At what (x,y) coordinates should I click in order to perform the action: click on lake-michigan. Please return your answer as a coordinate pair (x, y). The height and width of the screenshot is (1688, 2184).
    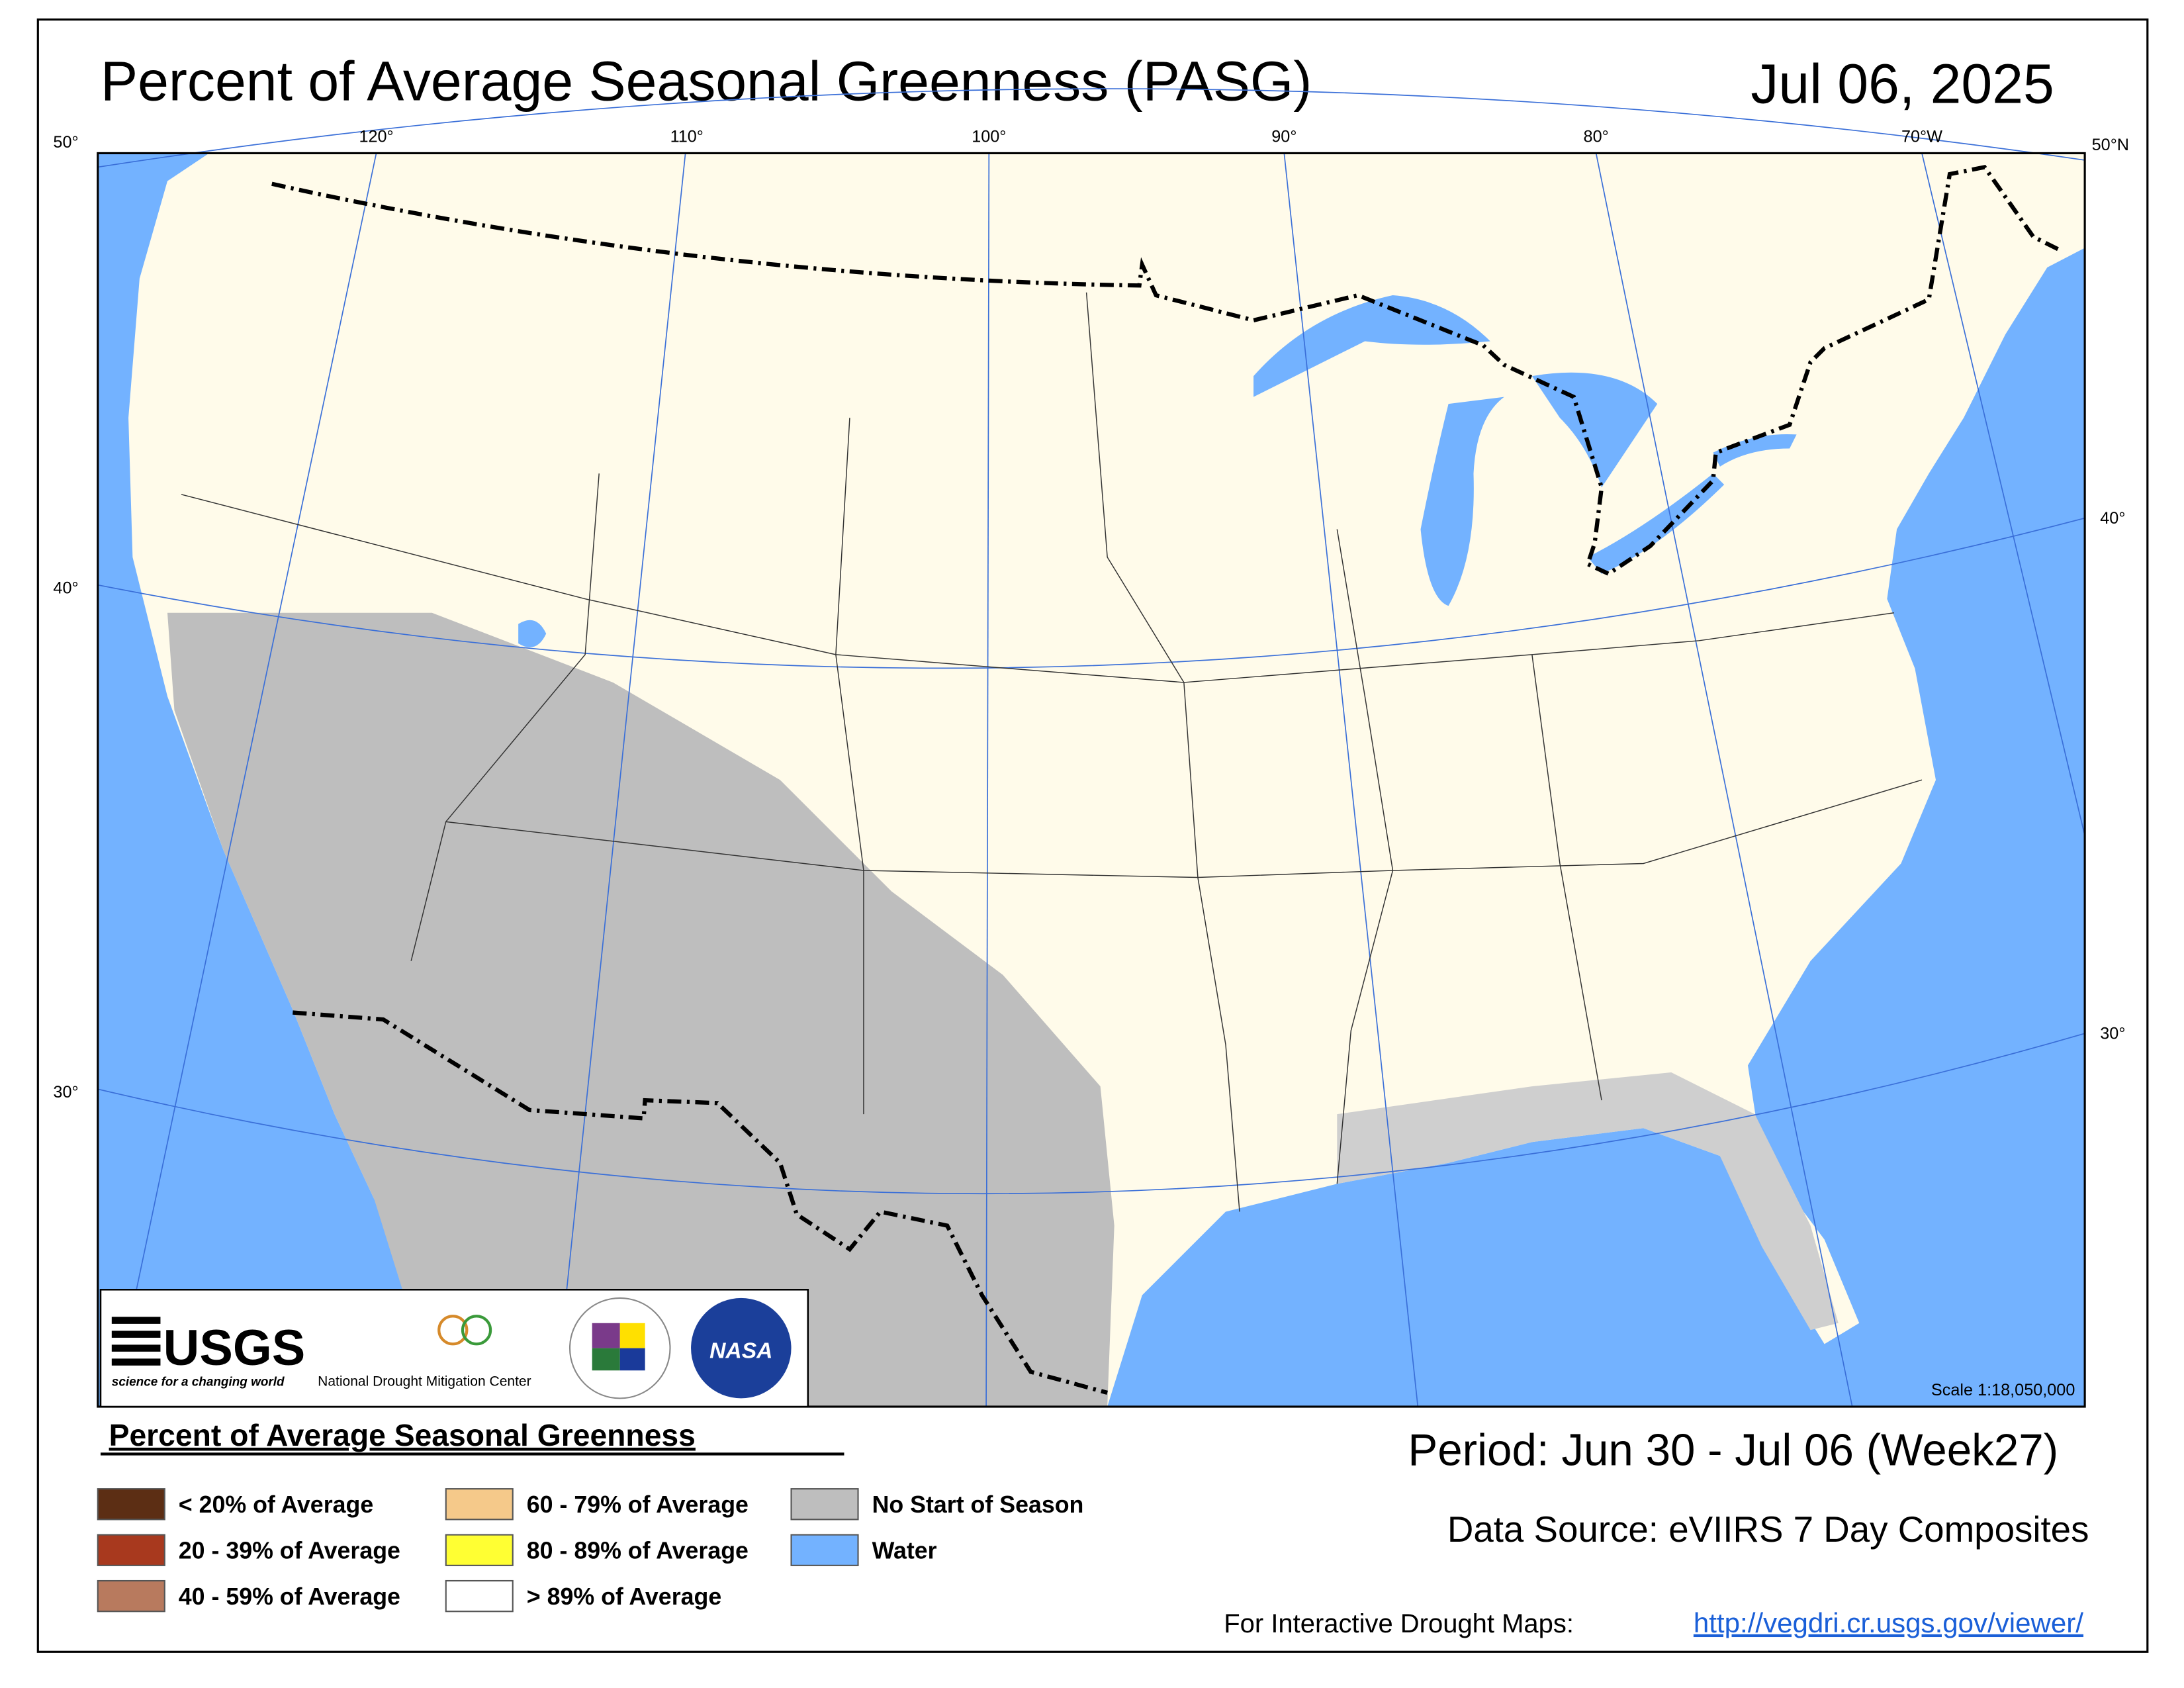
    Looking at the image, I should click on (1462, 501).